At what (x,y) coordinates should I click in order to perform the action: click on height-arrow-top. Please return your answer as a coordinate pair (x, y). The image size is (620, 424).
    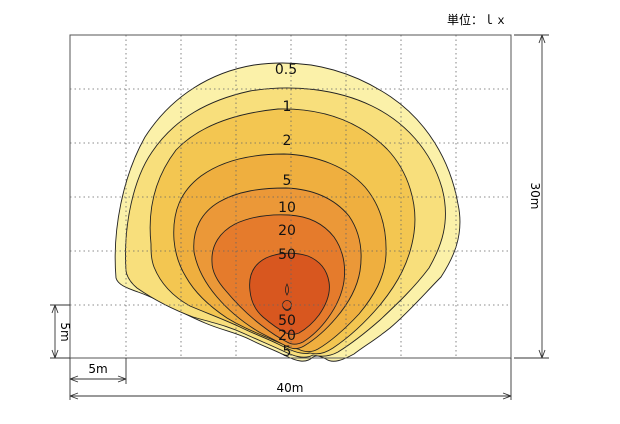
    Looking at the image, I should click on (542, 39).